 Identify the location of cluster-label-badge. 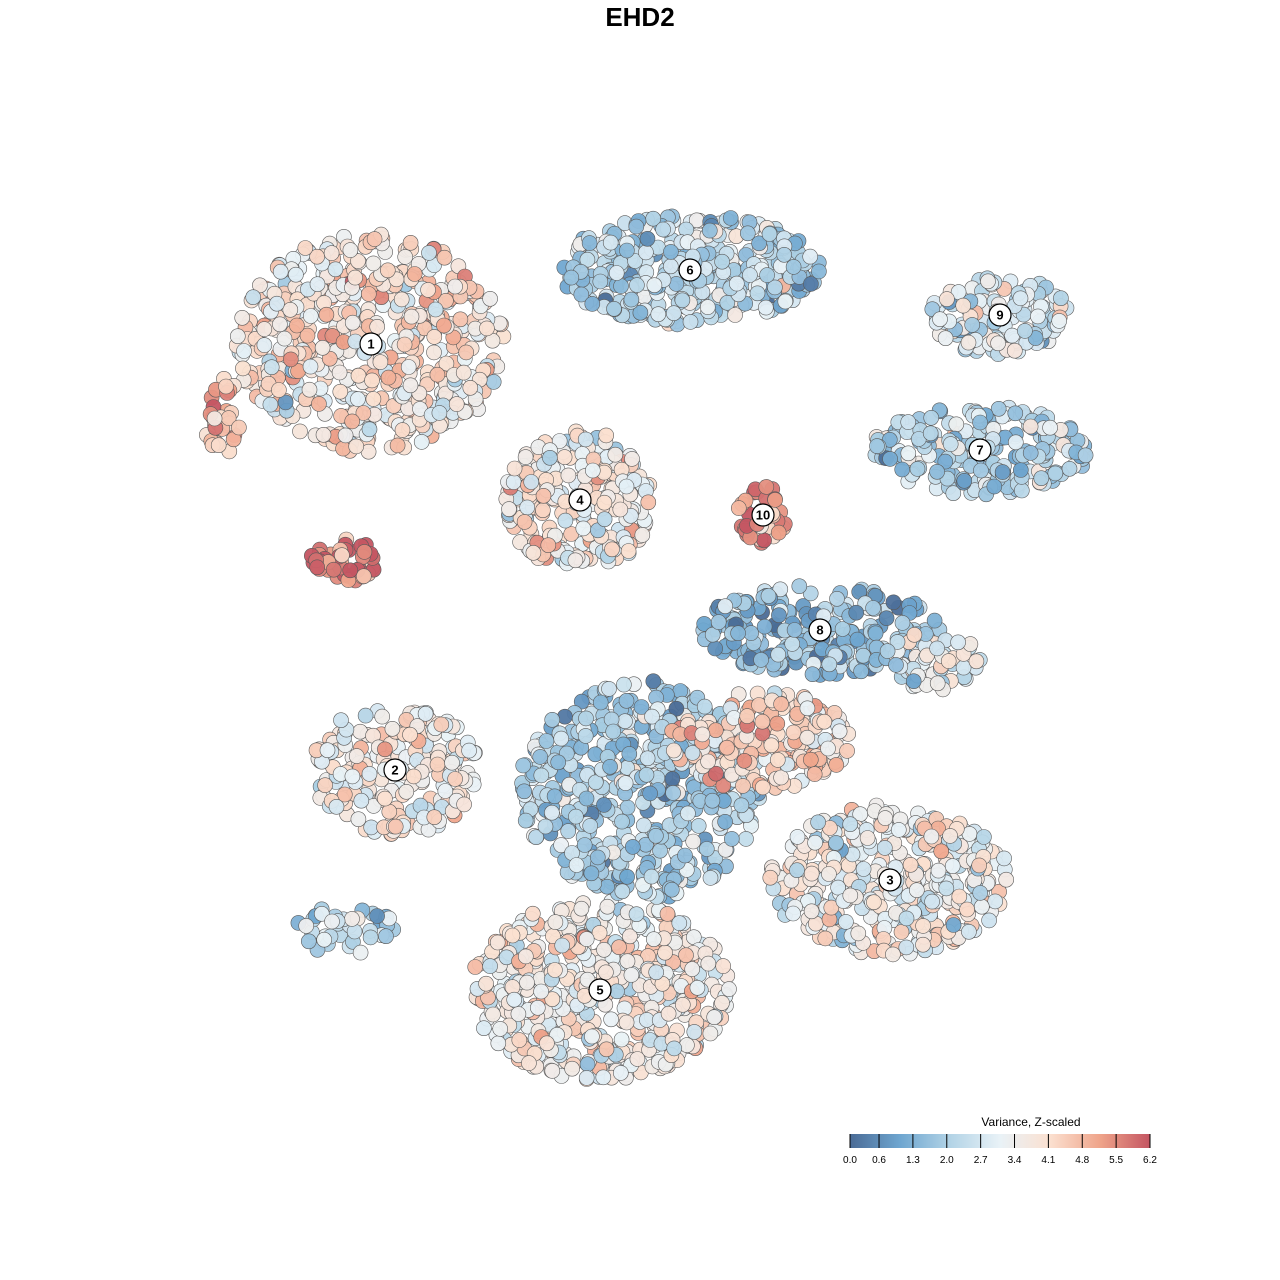
(580, 500).